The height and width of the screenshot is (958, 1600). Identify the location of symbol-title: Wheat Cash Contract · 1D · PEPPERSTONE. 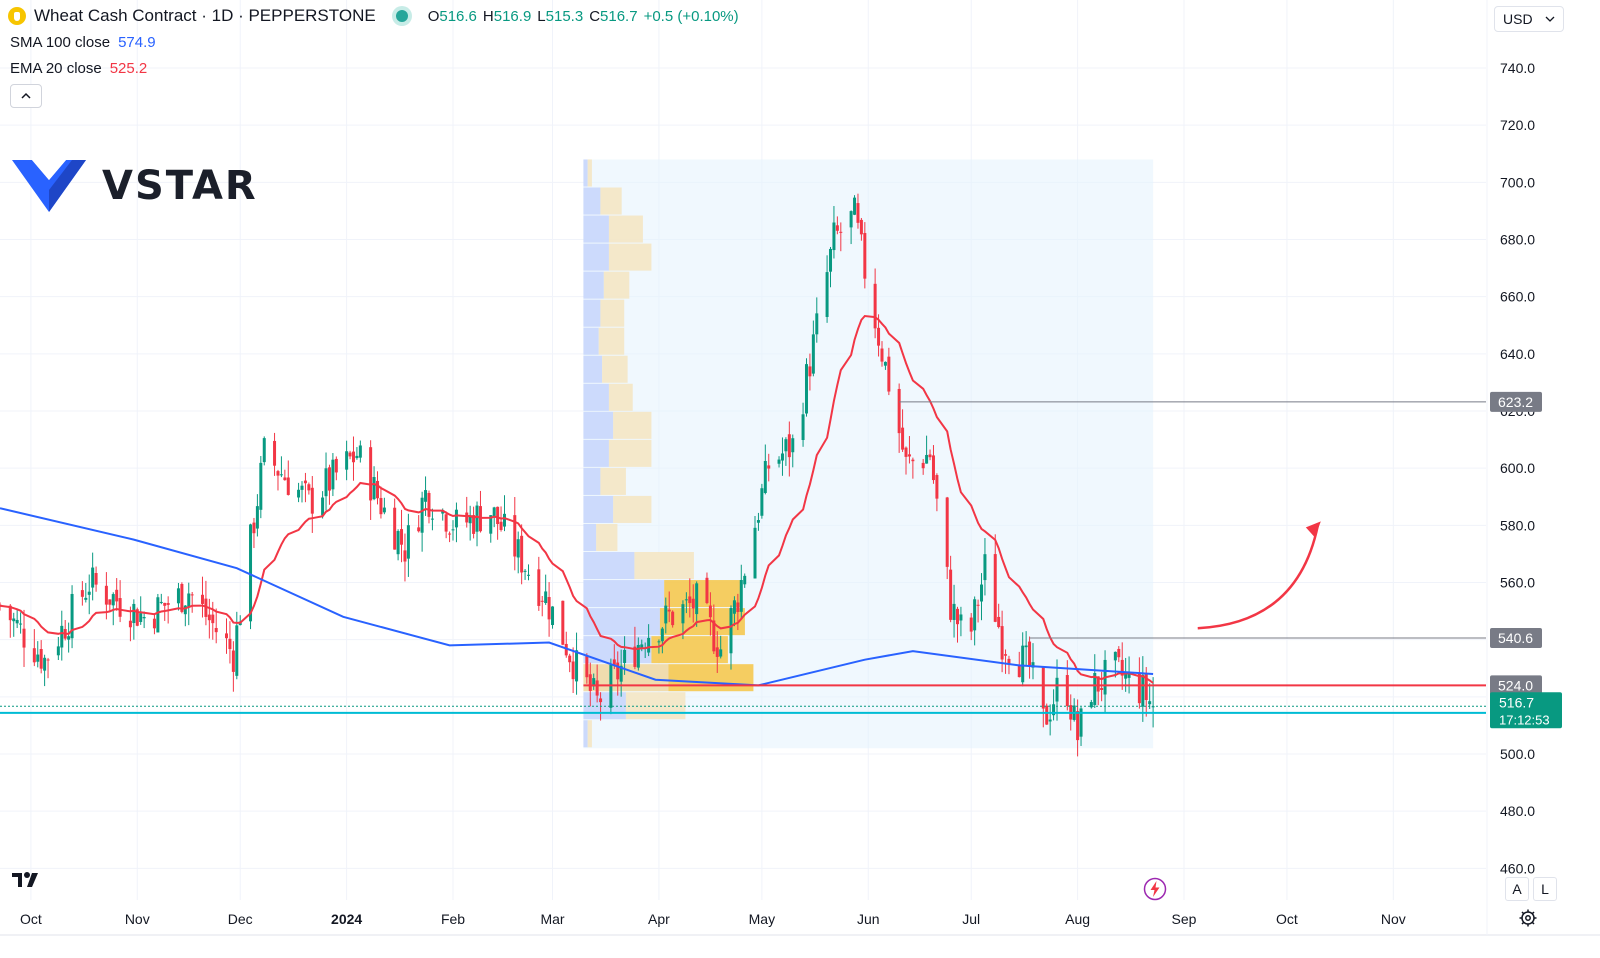
(205, 15).